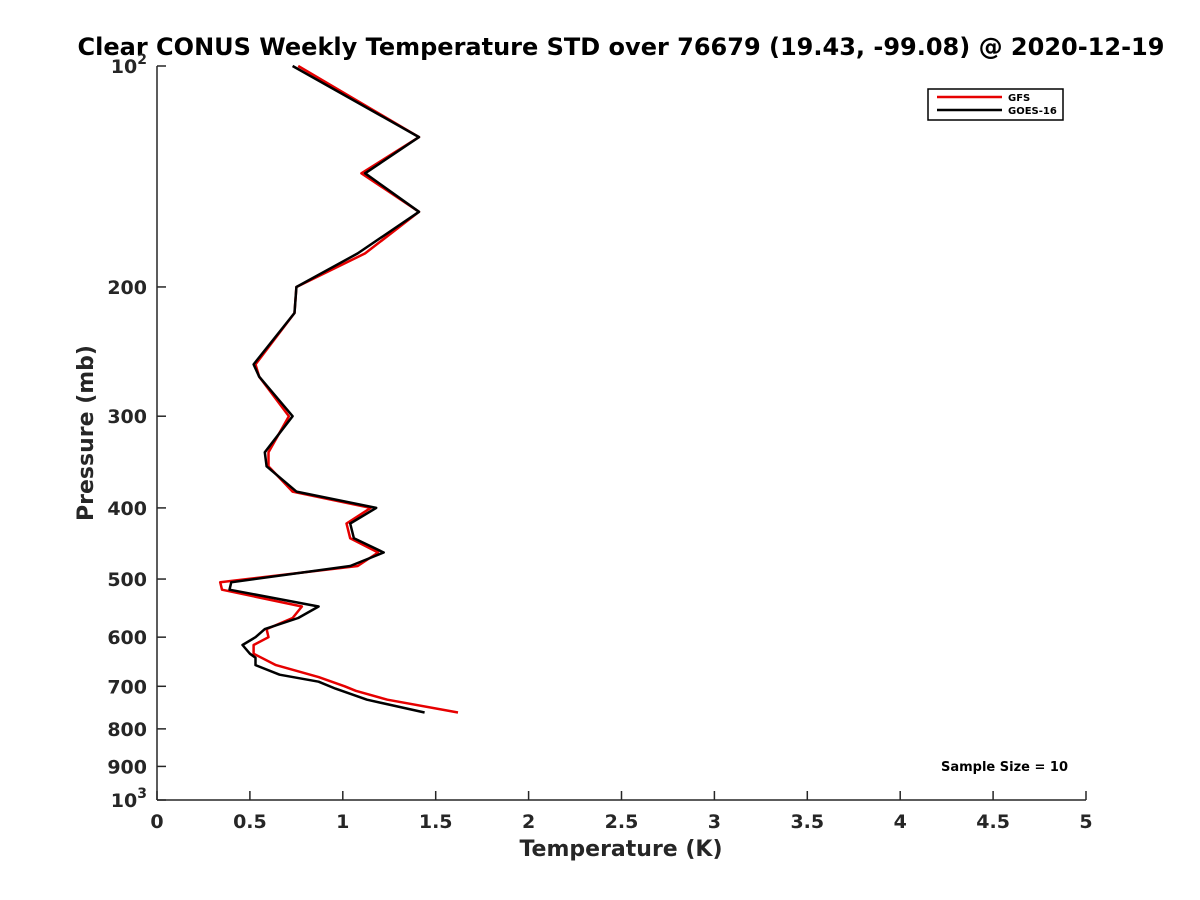 Image resolution: width=1200 pixels, height=900 pixels. I want to click on sample-size-annotation: Sample Size = 10, so click(1004, 767).